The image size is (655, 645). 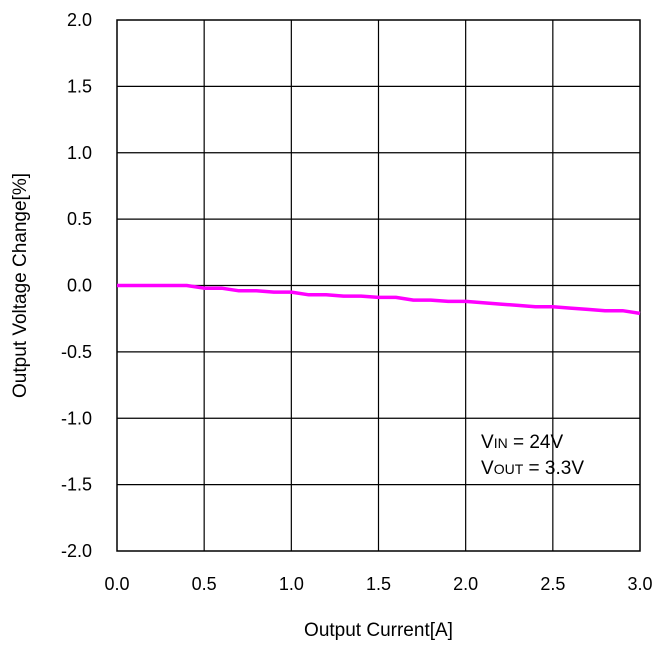 What do you see at coordinates (522, 442) in the screenshot?
I see `vin-label: VIN = 24V` at bounding box center [522, 442].